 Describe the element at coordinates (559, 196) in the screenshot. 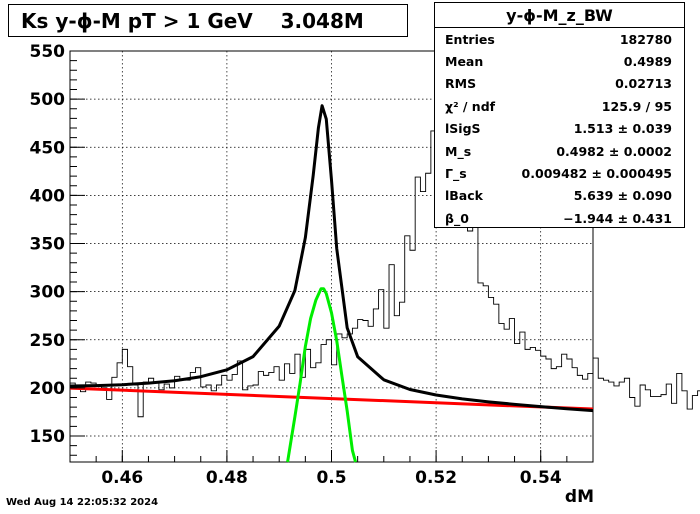

I see `stats-row: lBack 5.639 ± 0.090` at that location.